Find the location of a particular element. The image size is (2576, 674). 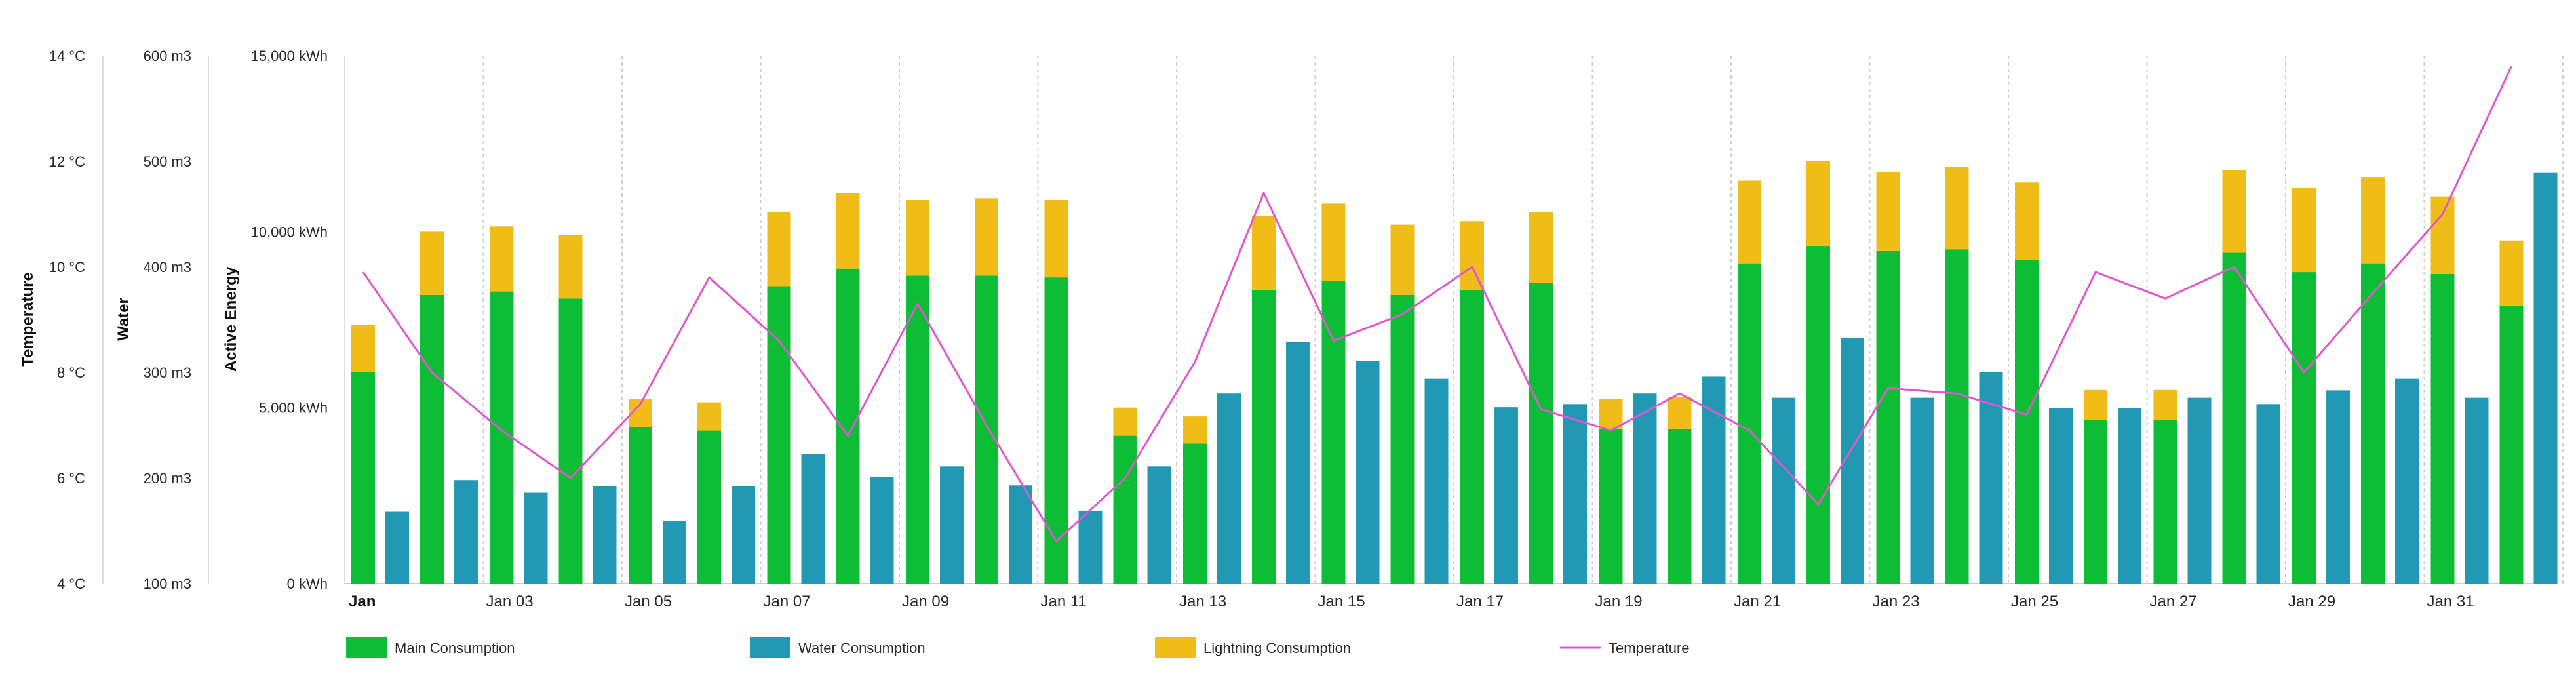

x-tick-label: Jan 31 is located at coordinates (2450, 601).